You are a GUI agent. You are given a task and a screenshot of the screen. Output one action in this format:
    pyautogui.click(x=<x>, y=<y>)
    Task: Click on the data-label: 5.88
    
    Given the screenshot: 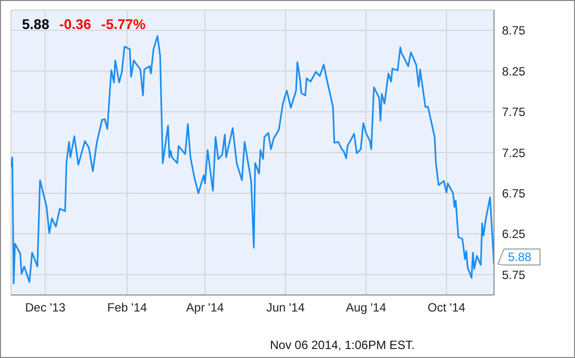 What is the action you would take?
    pyautogui.click(x=520, y=257)
    